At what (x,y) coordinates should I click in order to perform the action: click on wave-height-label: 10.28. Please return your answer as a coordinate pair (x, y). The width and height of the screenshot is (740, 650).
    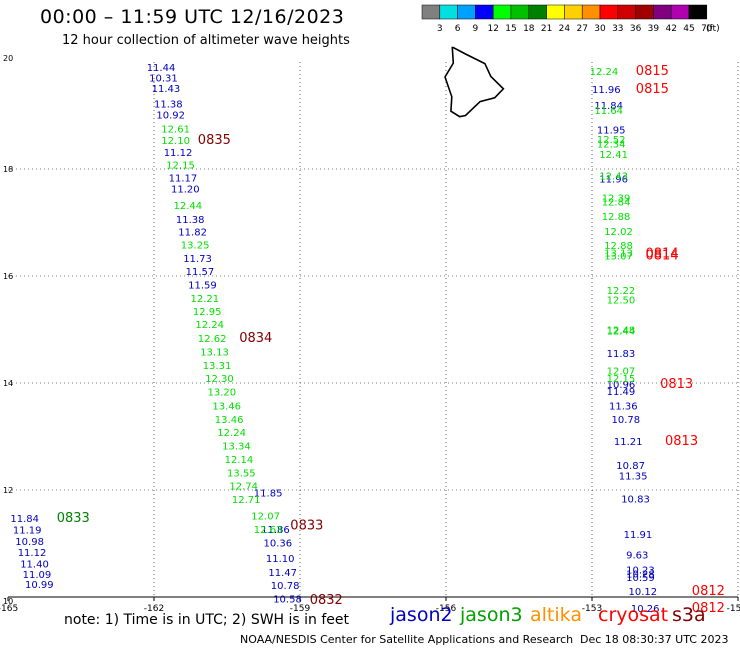
    Looking at the image, I should click on (640, 575).